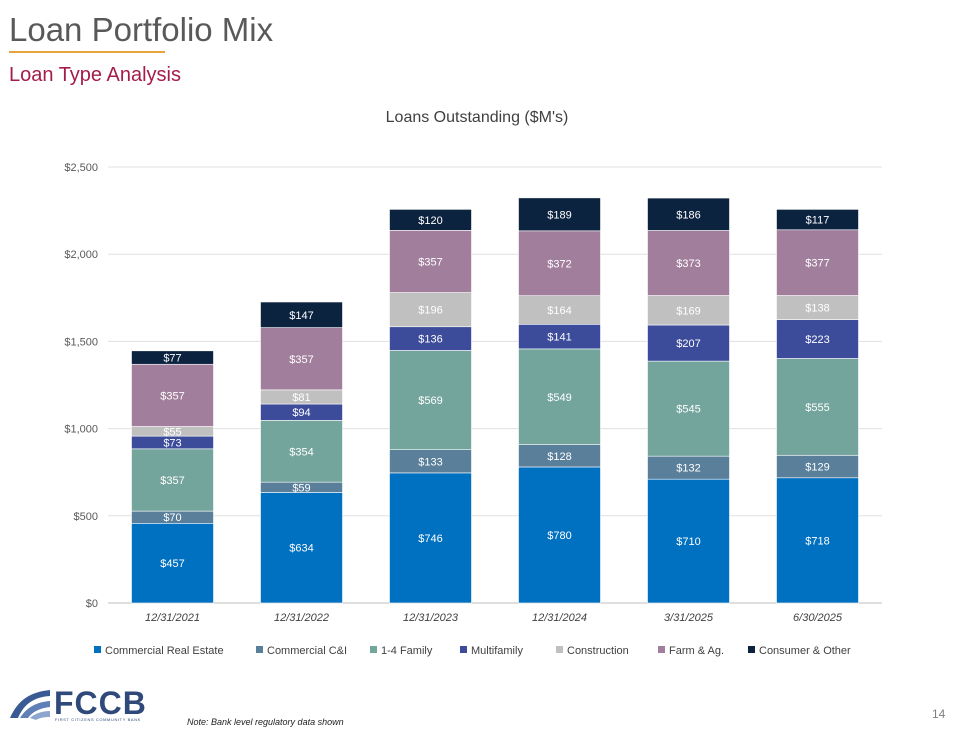  I want to click on data-label: $59, so click(301, 488).